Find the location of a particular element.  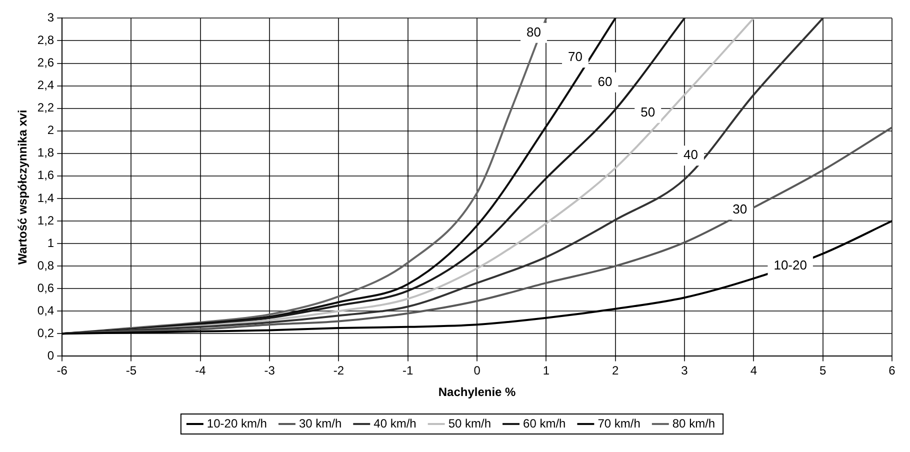

annotation: 40 is located at coordinates (691, 154).